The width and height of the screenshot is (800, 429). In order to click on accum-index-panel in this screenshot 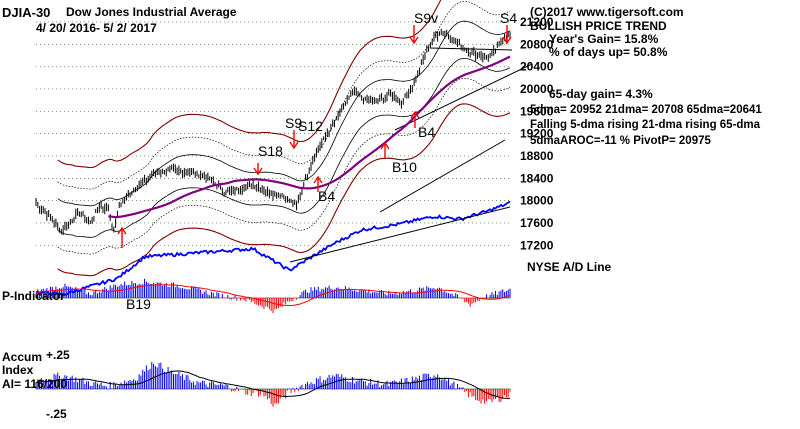, I will do `click(273, 384)`.